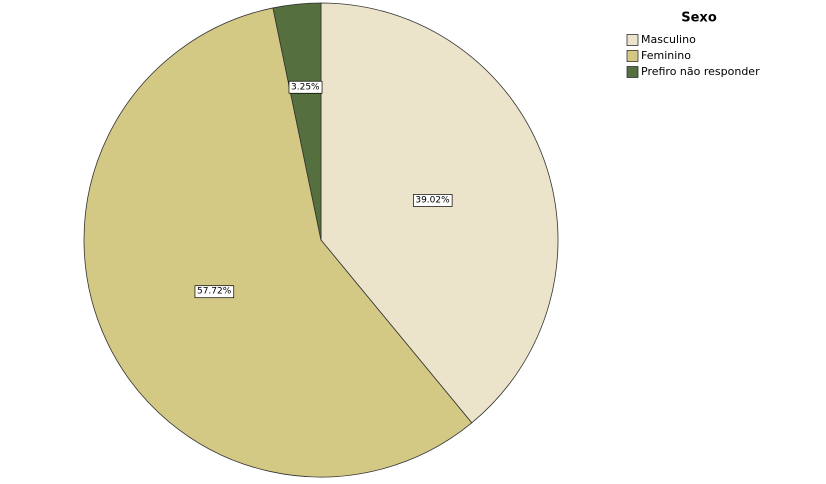 The height and width of the screenshot is (484, 826). I want to click on value-label: 3.25%, so click(305, 87).